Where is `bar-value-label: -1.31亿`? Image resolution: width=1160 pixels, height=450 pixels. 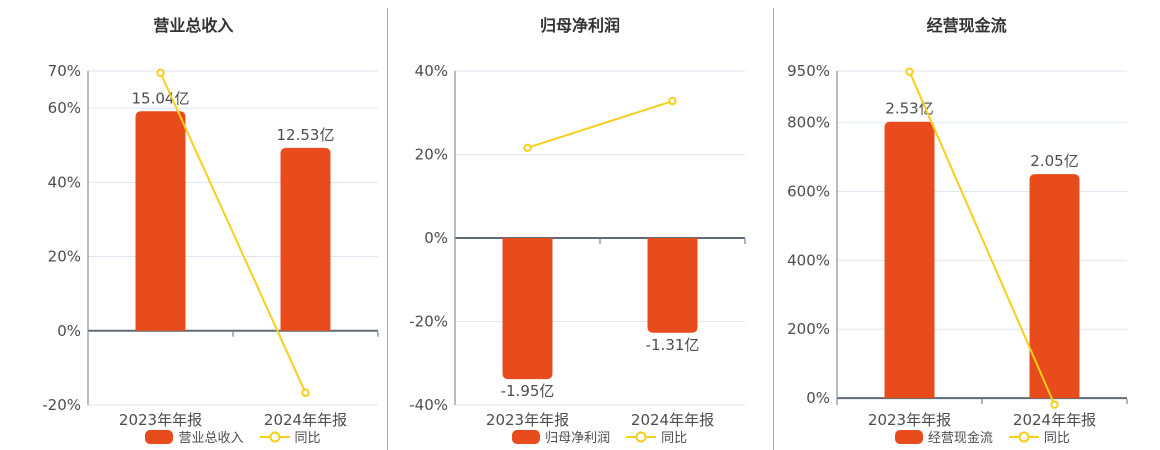 bar-value-label: -1.31亿 is located at coordinates (672, 345).